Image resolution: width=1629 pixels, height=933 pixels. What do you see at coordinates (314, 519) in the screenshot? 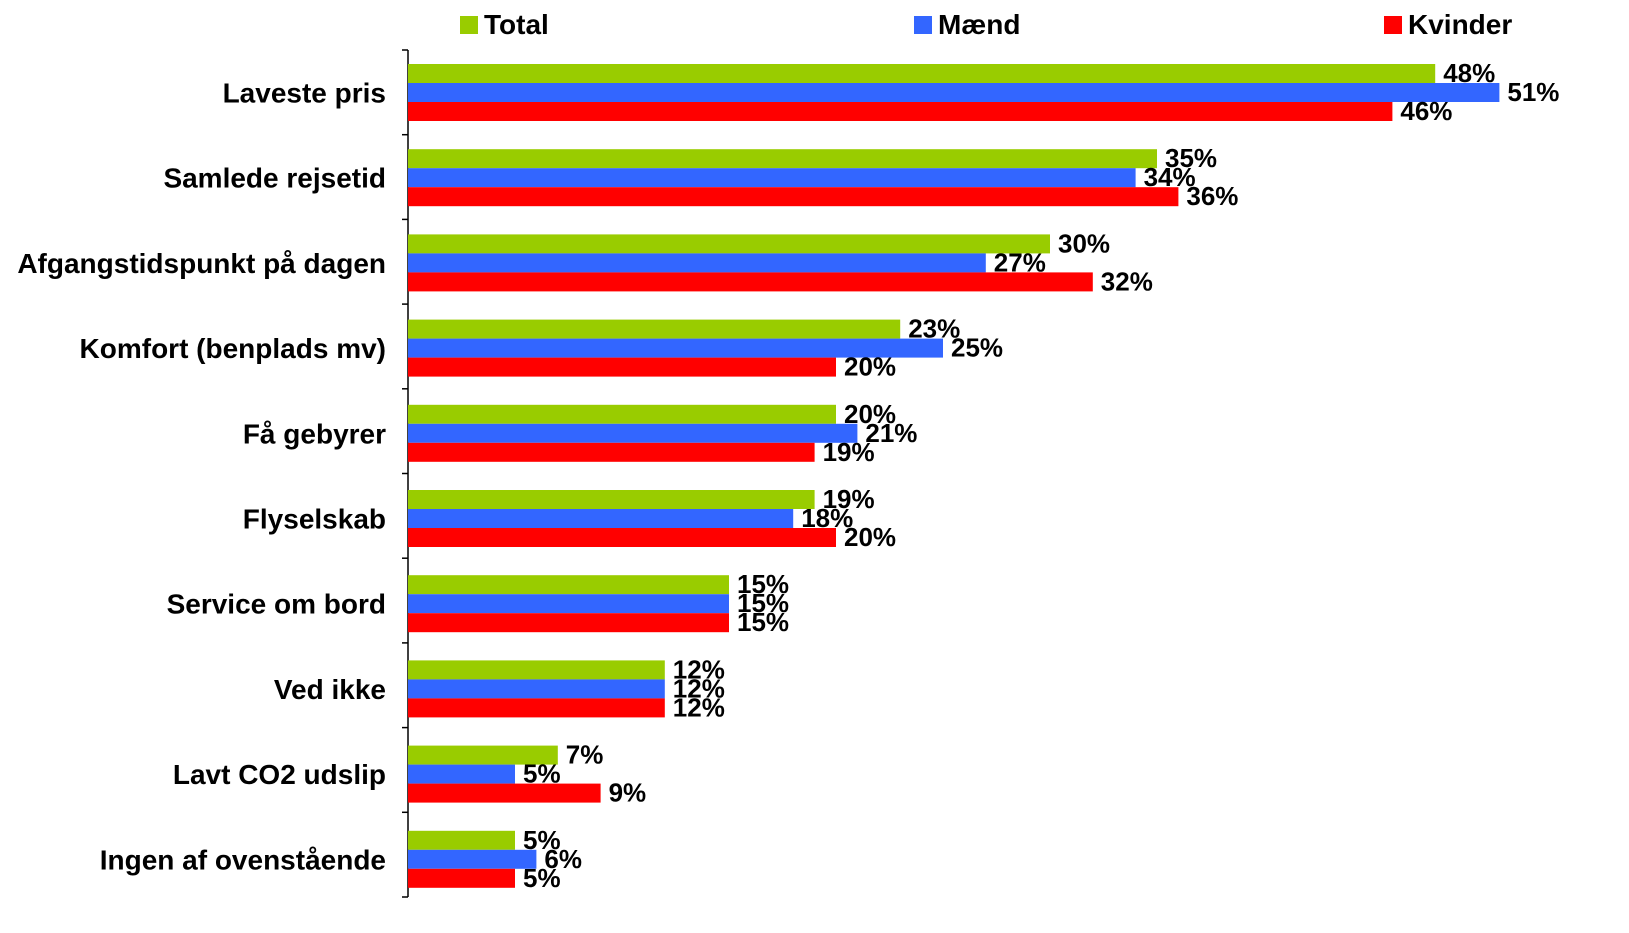
I see `category-label: Flyselskab` at bounding box center [314, 519].